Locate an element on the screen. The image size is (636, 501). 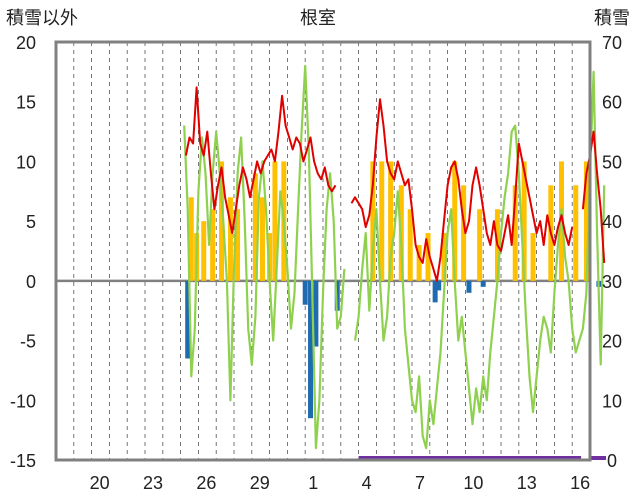
x-tick-label: 26 is located at coordinates (206, 483).